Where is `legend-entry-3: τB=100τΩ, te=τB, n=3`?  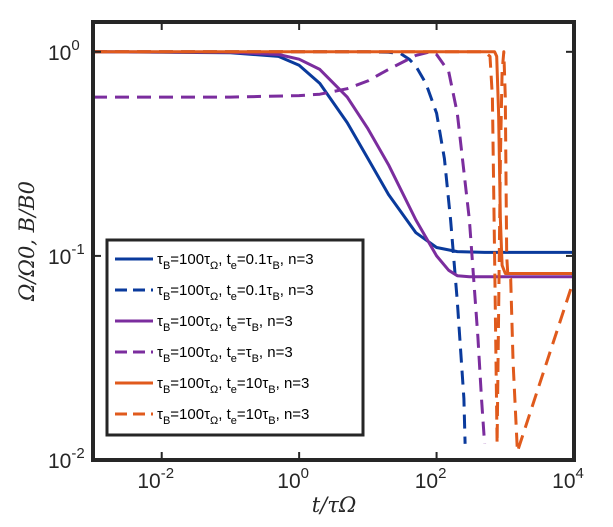
legend-entry-3: τB=100τΩ, te=τB, n=3 is located at coordinates (204, 323).